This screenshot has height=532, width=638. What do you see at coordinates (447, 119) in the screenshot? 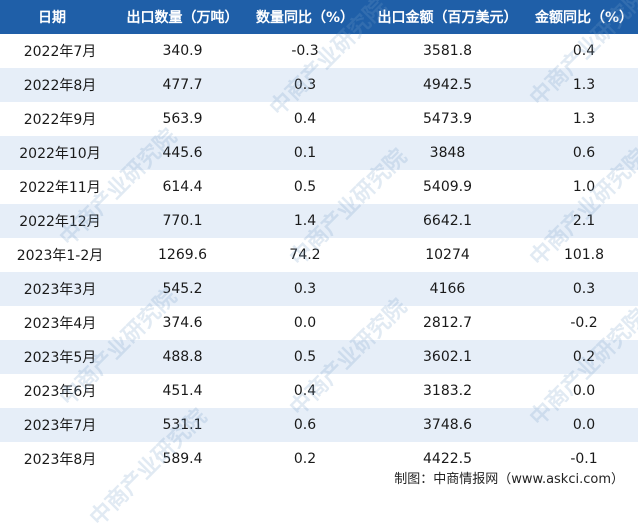
I see `cell-amount: 5473.9` at bounding box center [447, 119].